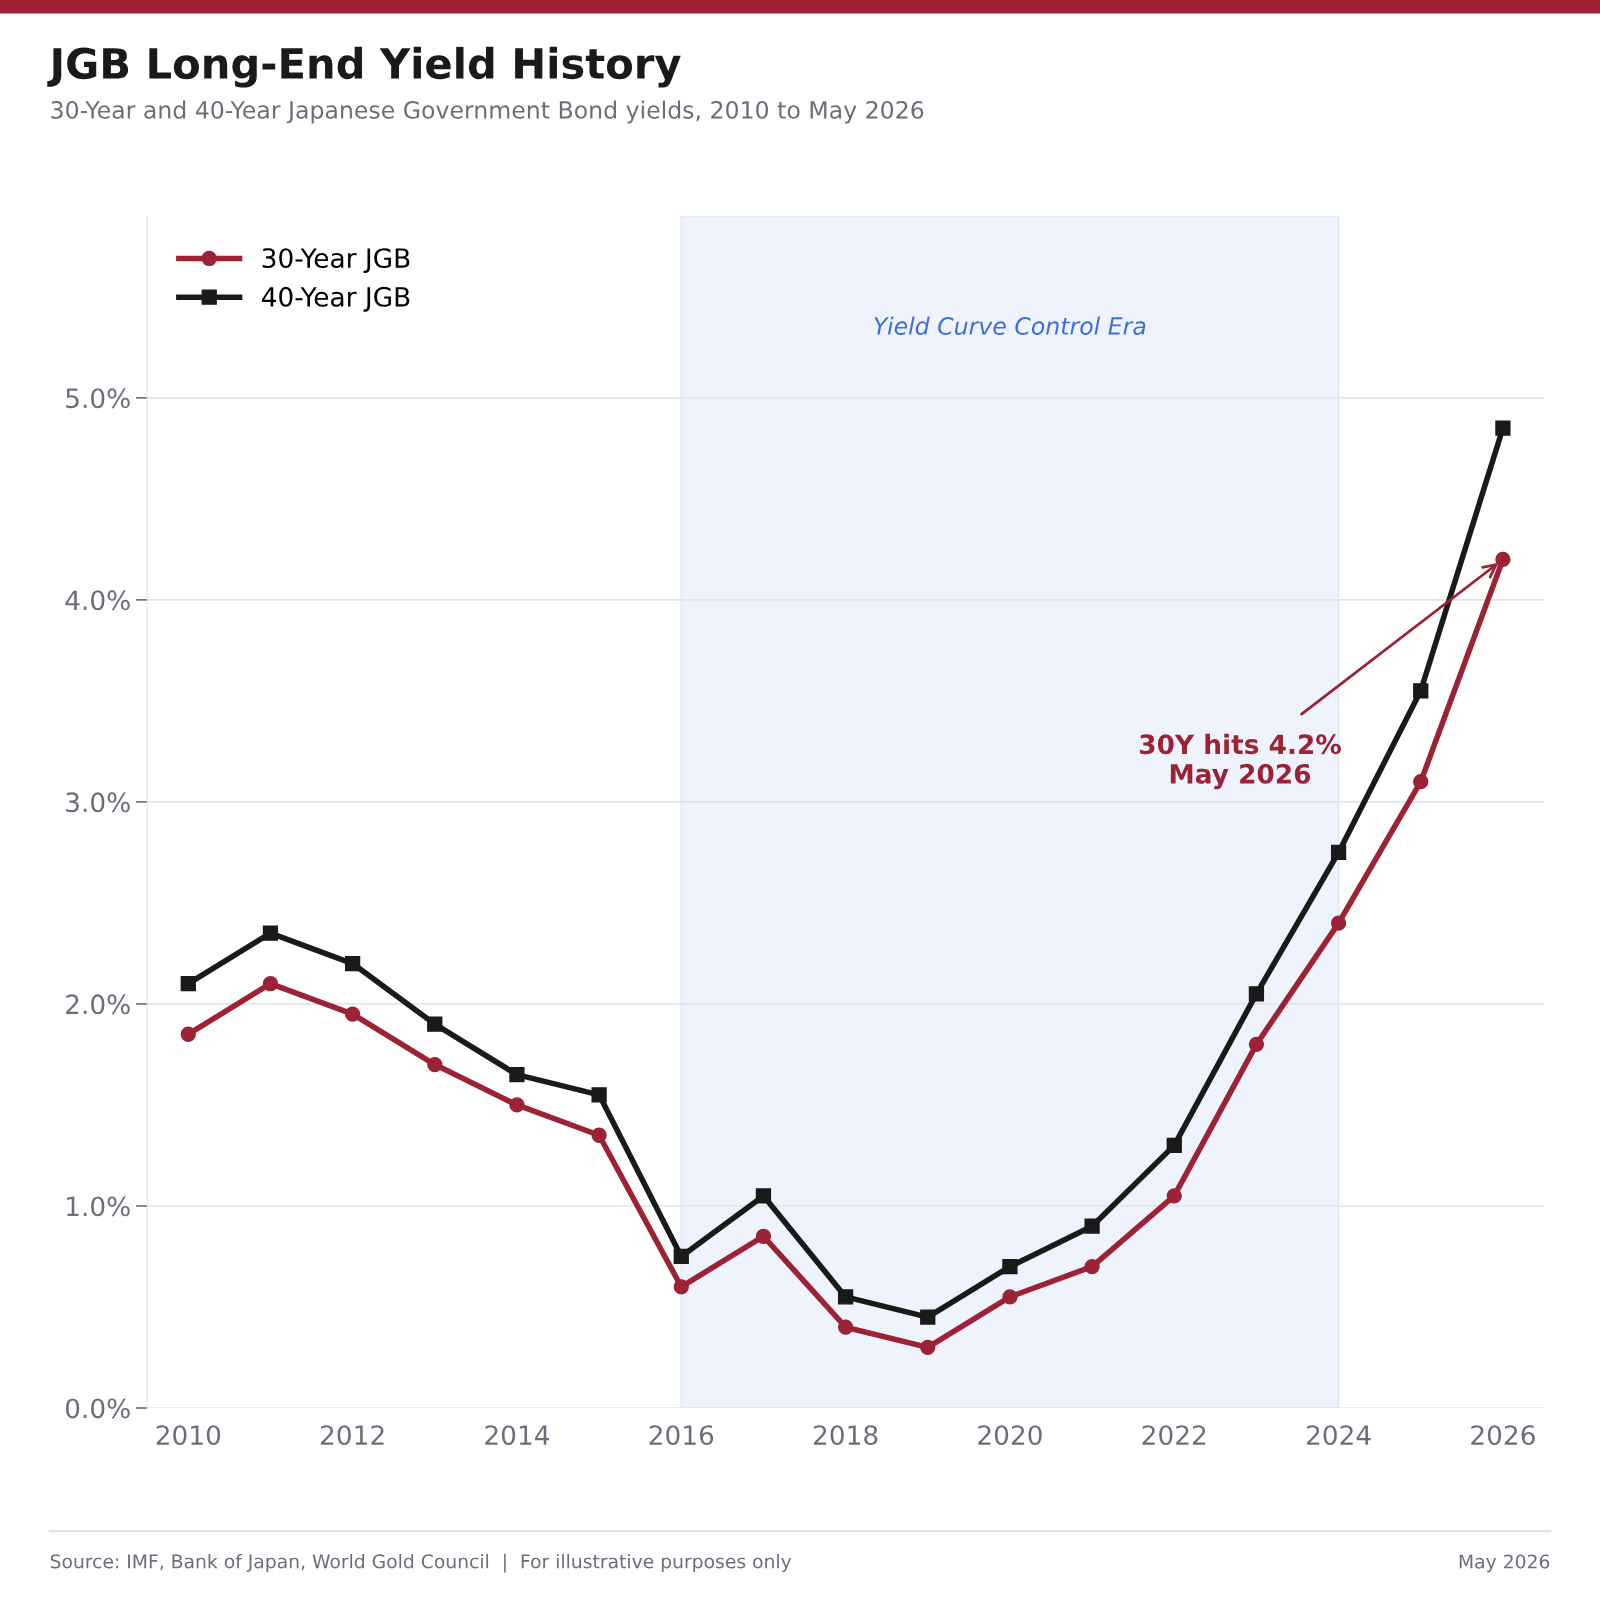 The height and width of the screenshot is (1600, 1600). Describe the element at coordinates (97, 600) in the screenshot. I see `y-tick-label: 4.0%` at that location.